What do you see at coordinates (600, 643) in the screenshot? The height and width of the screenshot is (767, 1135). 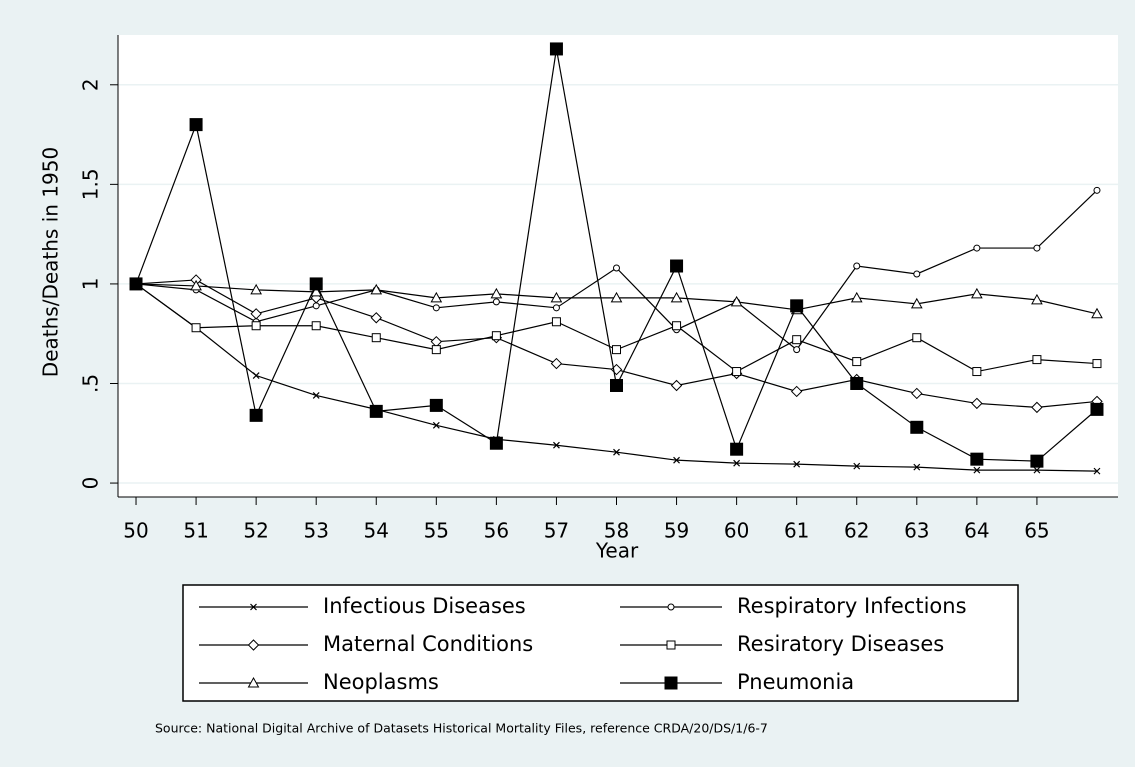 I see `legend` at bounding box center [600, 643].